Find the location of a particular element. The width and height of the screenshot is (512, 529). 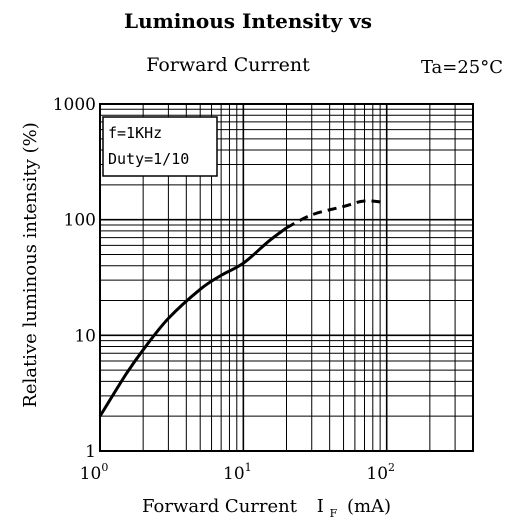

x-axis-label-text: Forward Current is located at coordinates (220, 506).